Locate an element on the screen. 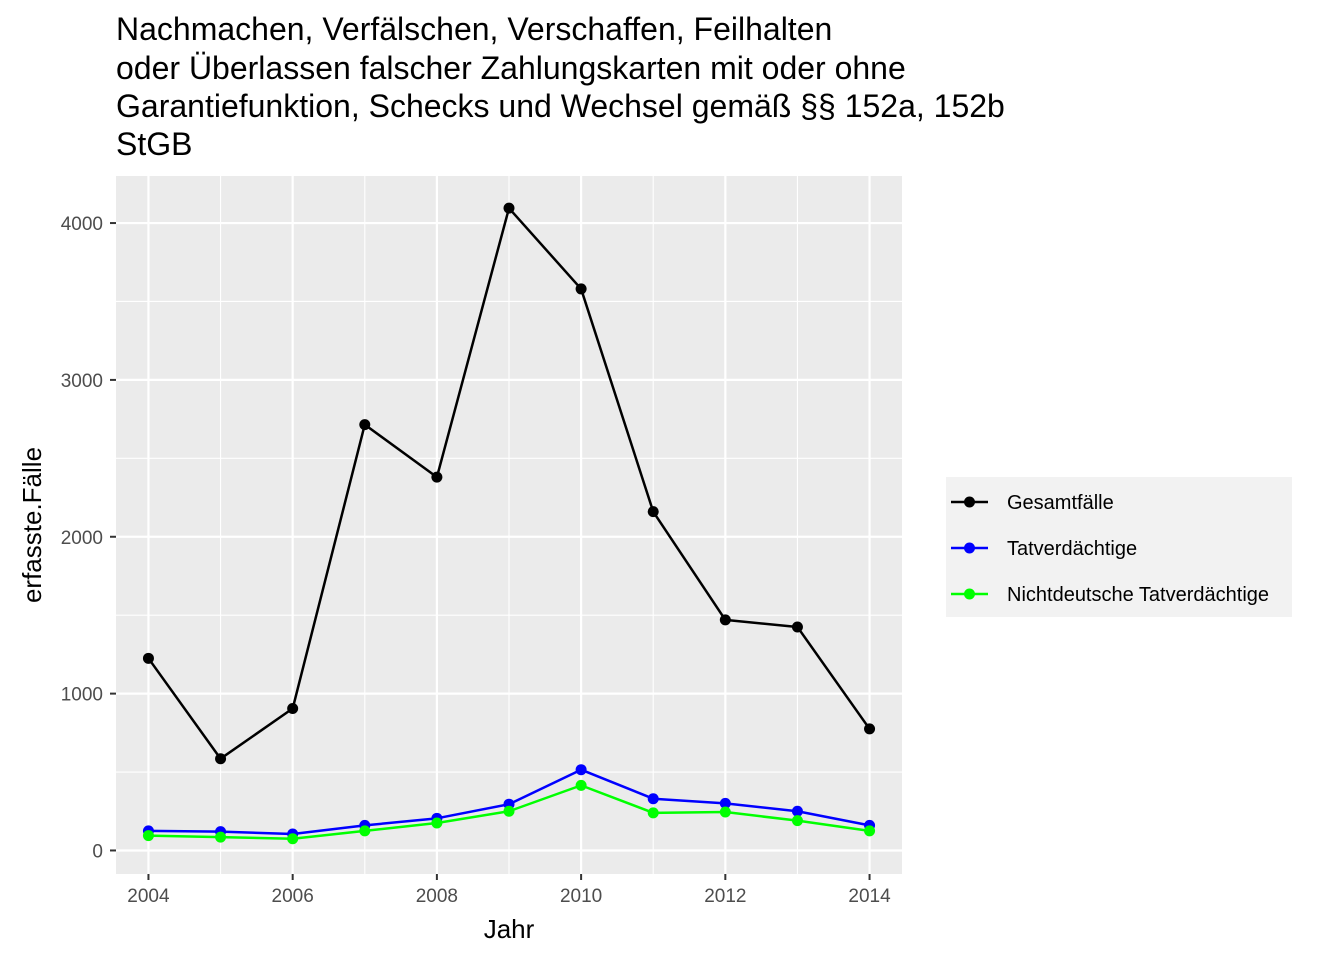  x-axis-title: Jahr is located at coordinates (509, 929).